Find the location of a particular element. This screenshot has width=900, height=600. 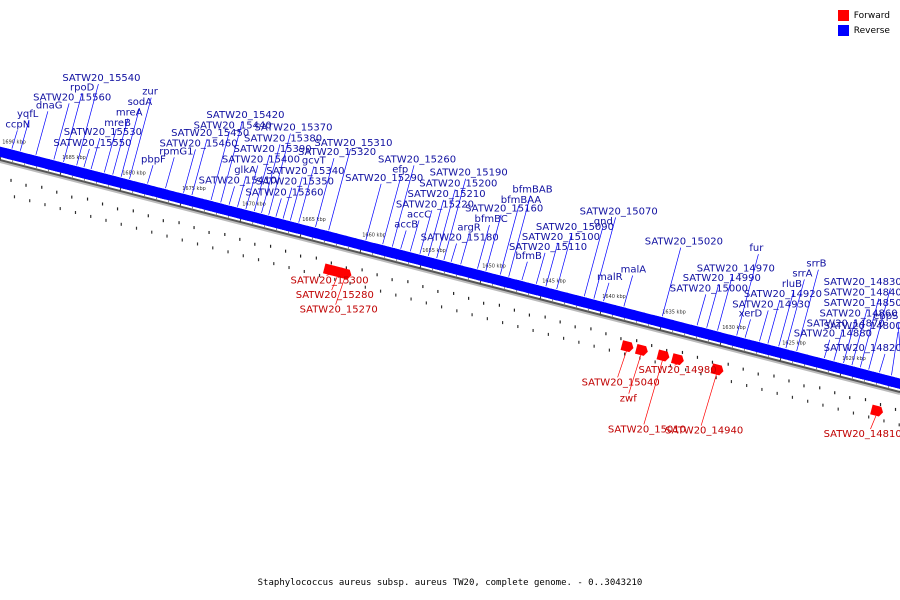

gene-label: ccpN is located at coordinates (17, 124).